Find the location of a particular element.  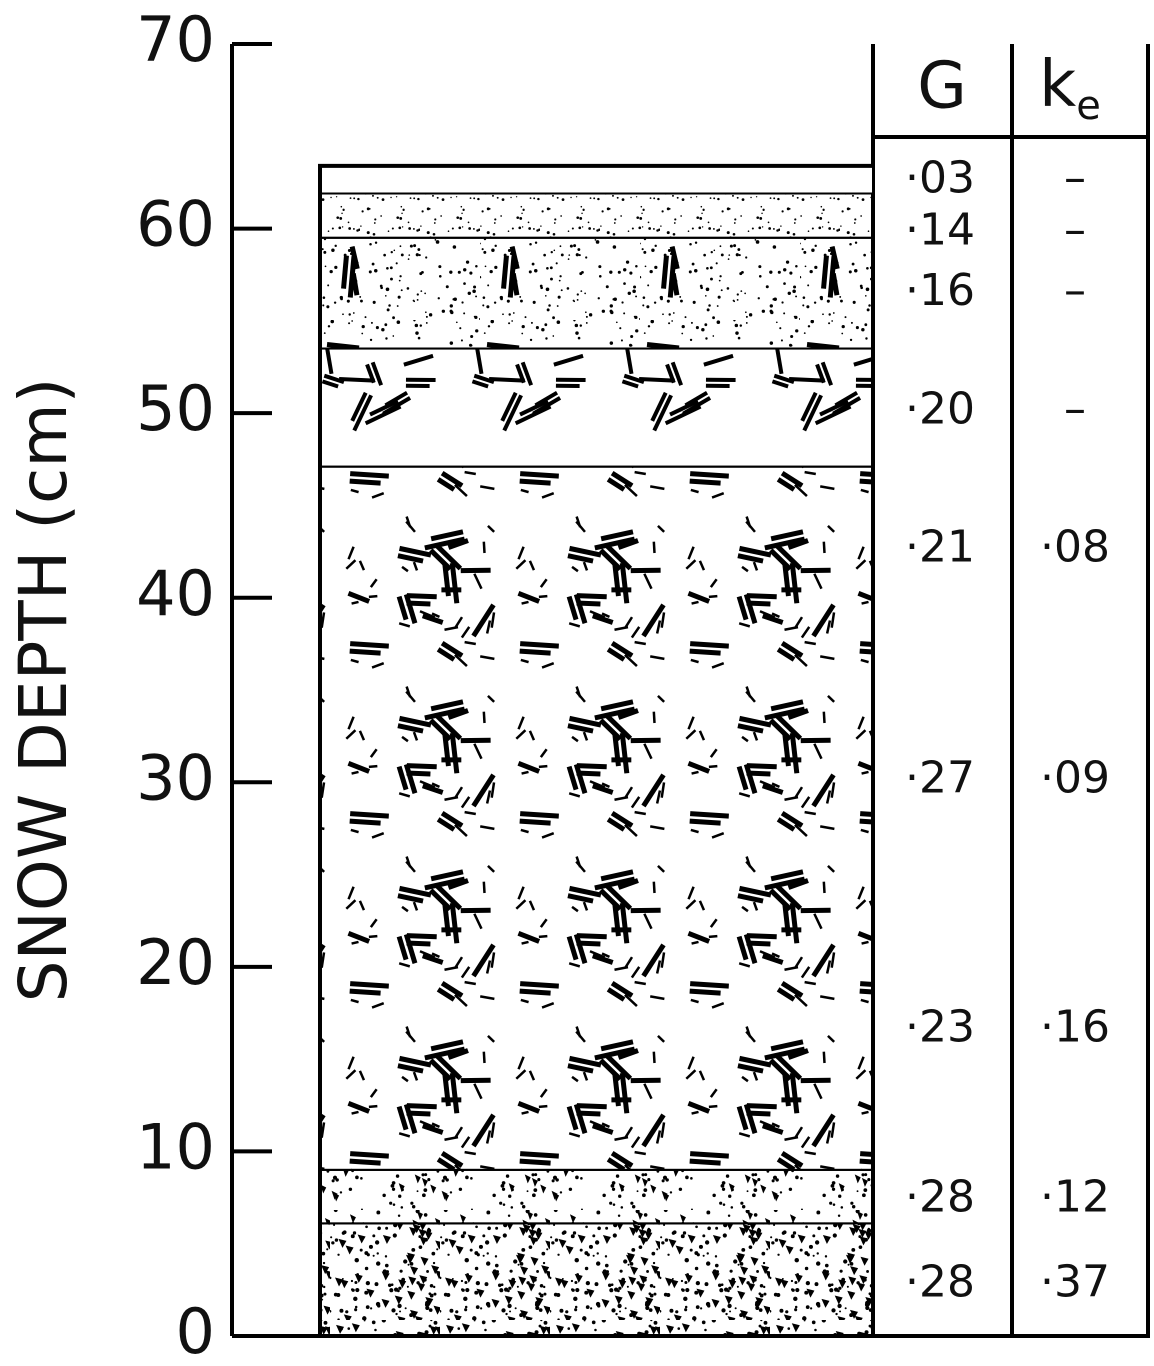

ke-value: ·12 is located at coordinates (1075, 1196).